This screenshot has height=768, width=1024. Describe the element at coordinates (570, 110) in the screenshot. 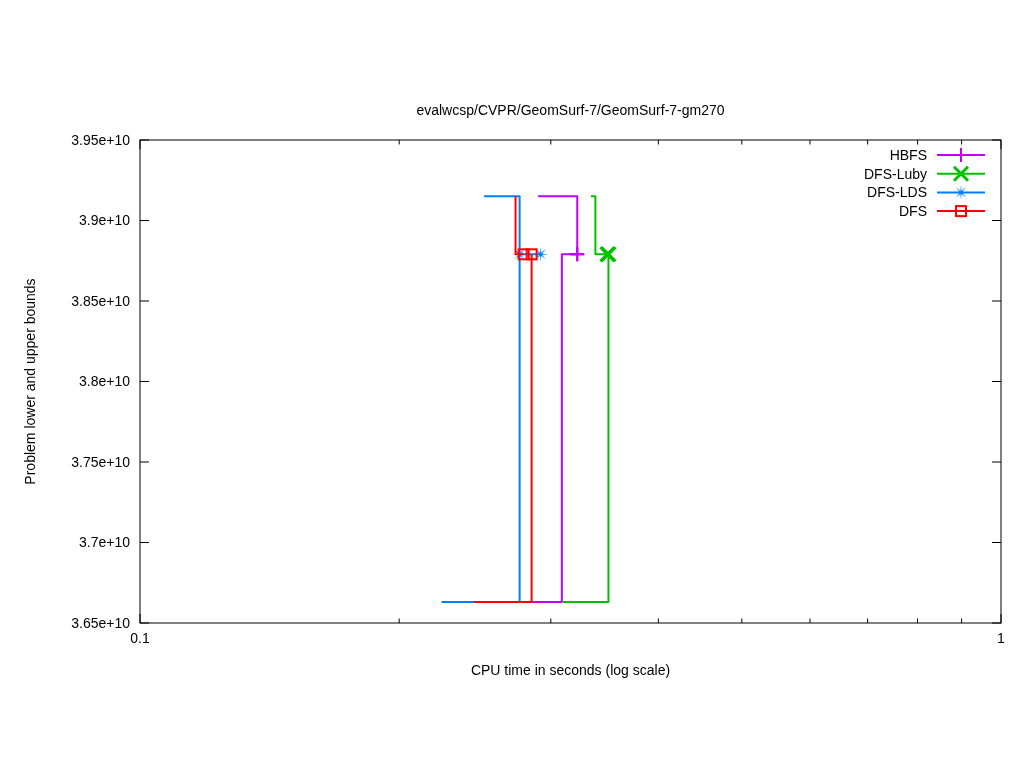

I see `chart-title: evalwcsp/CVPR/GeomSurf-7/GeomSurf-7-gm270` at that location.